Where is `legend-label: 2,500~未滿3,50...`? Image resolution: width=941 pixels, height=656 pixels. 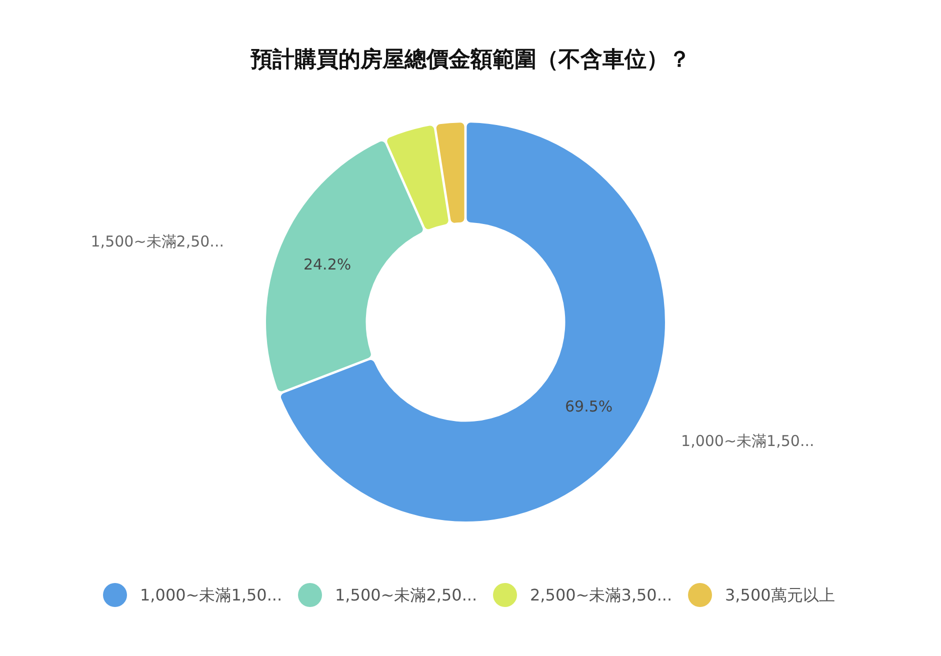
legend-label: 2,500~未滿3,50... is located at coordinates (601, 595).